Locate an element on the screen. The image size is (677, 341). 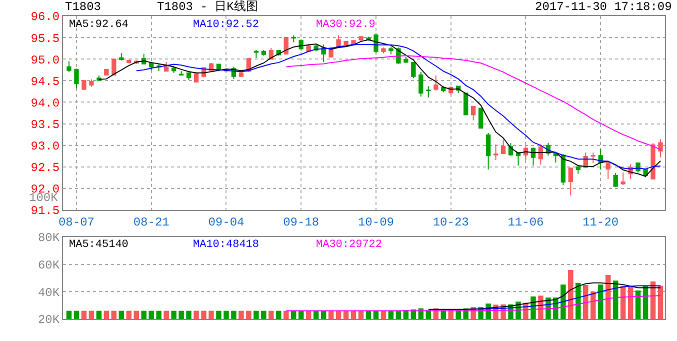
x-tick-label: 11-20 is located at coordinates (600, 222).